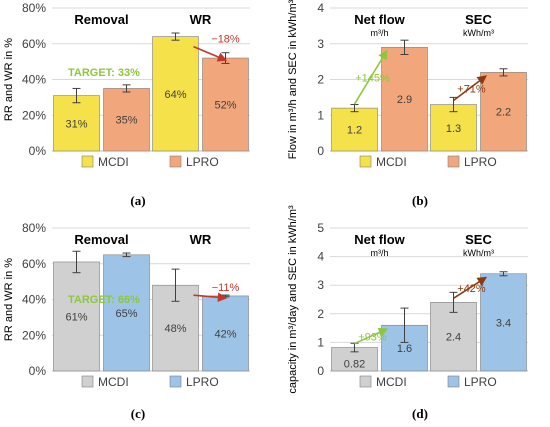  What do you see at coordinates (320, 228) in the screenshot?
I see `y-tick-label: 5` at bounding box center [320, 228].